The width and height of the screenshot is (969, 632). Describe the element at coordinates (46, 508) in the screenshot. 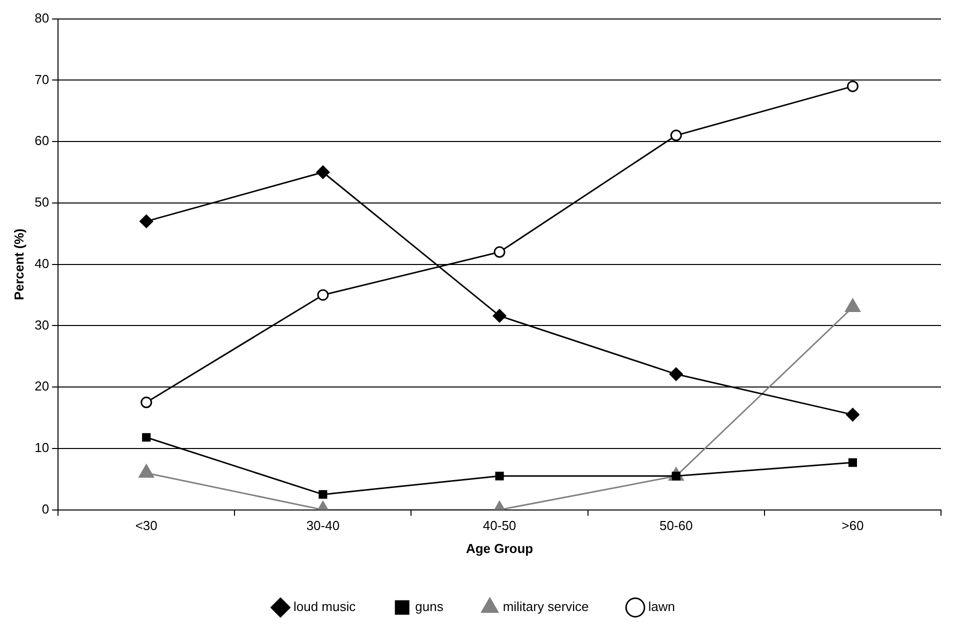

I see `y-tick-label: 0` at that location.